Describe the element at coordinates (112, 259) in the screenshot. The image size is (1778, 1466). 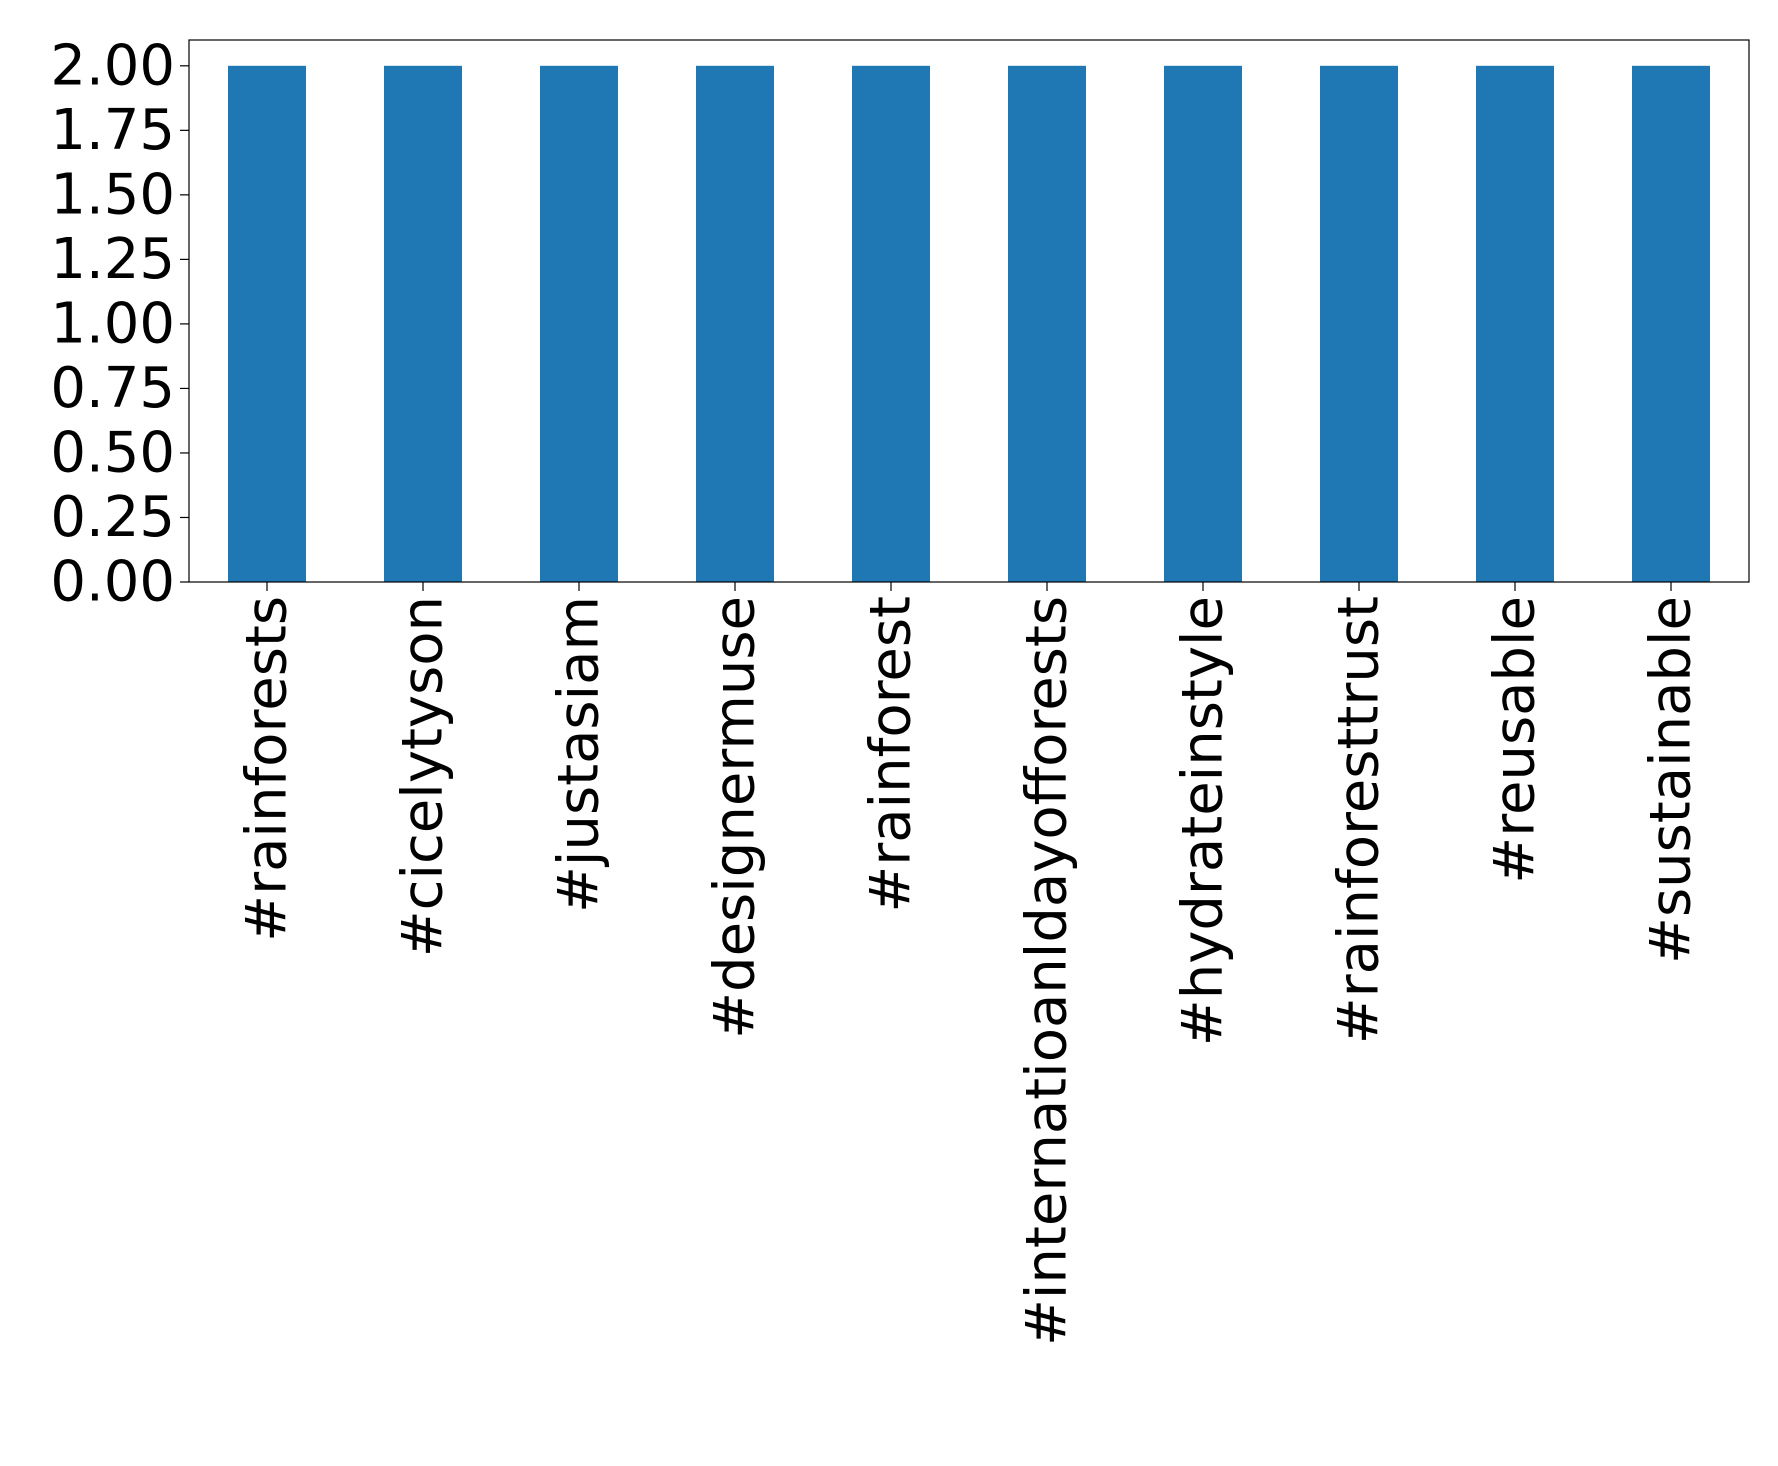
I see `y-tick-label: 1.25` at that location.